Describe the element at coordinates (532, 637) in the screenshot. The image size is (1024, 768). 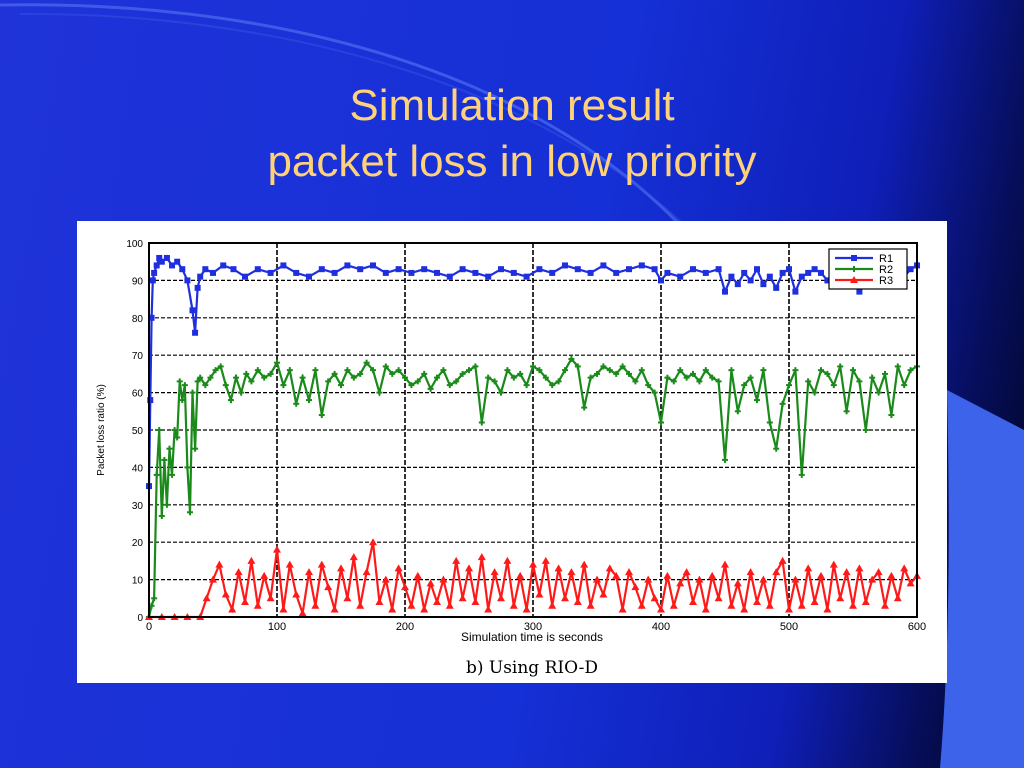
I see `x-axis-label: Simulation time is seconds` at that location.